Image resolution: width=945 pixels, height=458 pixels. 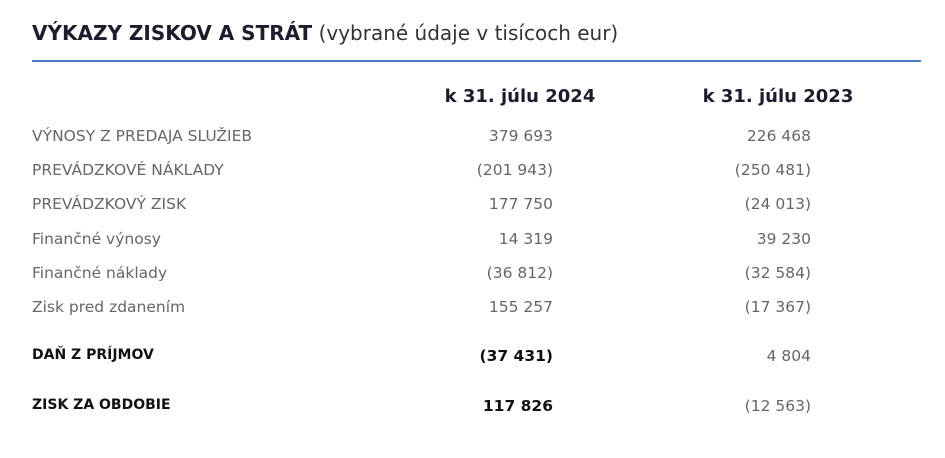 I want to click on cell-value: (250 481), so click(x=772, y=170).